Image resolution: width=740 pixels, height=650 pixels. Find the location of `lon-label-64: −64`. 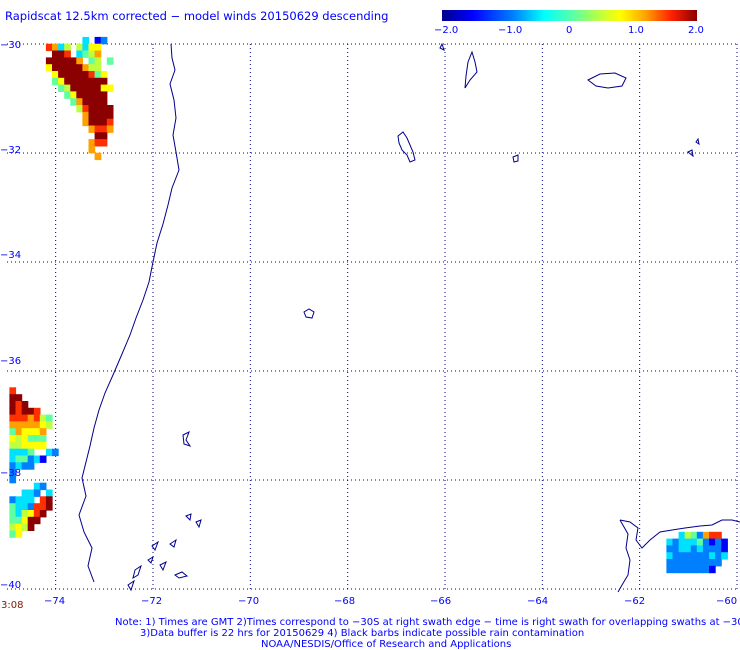

lon-label-64: −64 is located at coordinates (537, 601).